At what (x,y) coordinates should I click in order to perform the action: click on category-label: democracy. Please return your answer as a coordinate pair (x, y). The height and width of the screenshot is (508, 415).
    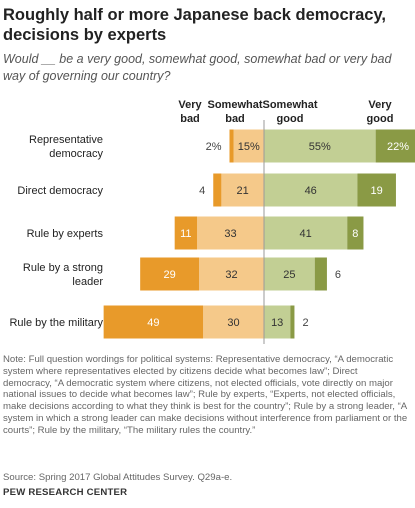
    Looking at the image, I should click on (76, 154).